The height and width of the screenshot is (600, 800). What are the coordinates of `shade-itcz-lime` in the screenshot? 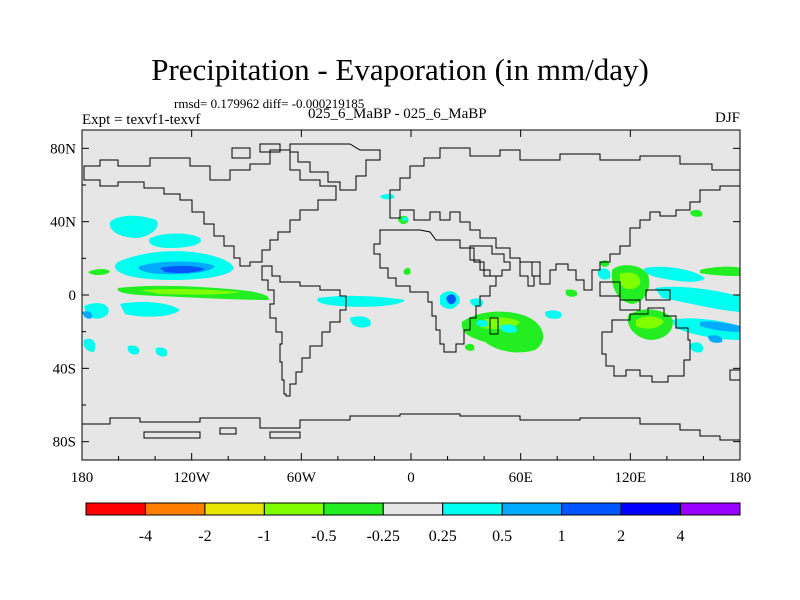 It's located at (190, 291).